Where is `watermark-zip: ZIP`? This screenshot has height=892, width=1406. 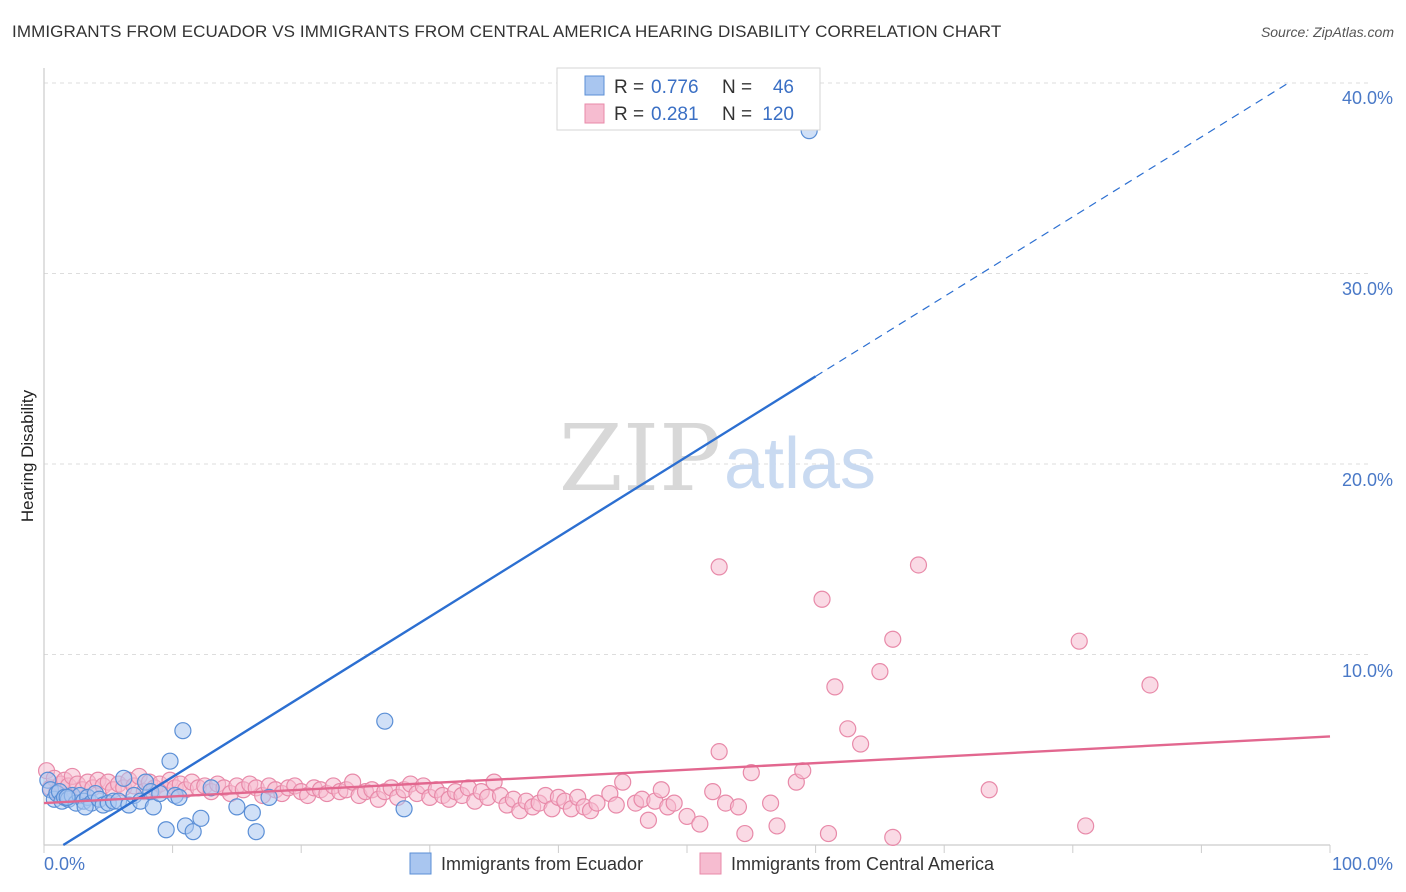
watermark-zip: ZIP is located at coordinates (640, 458).